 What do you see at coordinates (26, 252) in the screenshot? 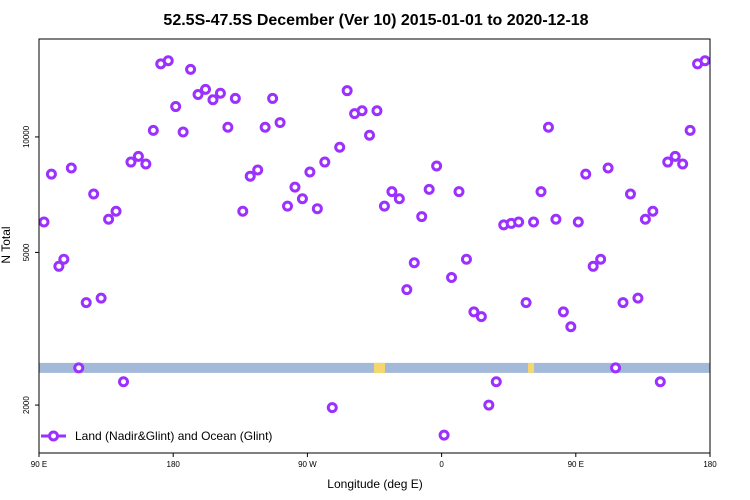
I see `y-tick-label: 5000` at bounding box center [26, 252].